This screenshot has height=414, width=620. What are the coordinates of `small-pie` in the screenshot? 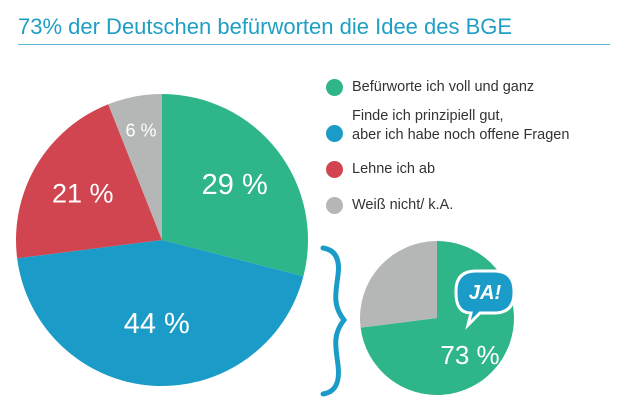 It's located at (437, 318).